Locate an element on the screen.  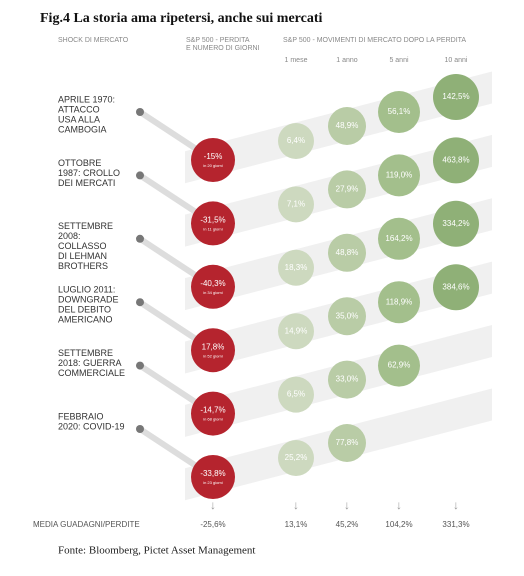
loss-days: in 23 giorni is located at coordinates (213, 482).